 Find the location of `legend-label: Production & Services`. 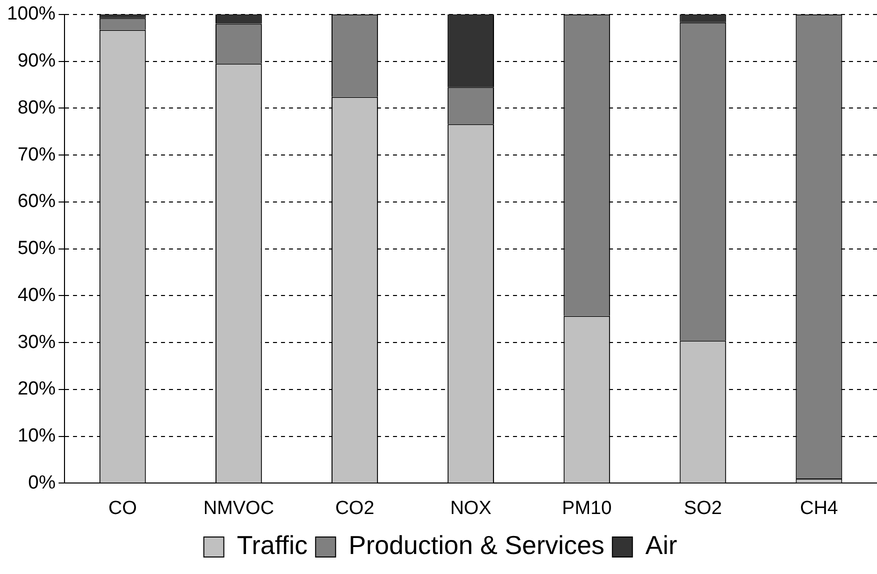

legend-label: Production & Services is located at coordinates (476, 545).